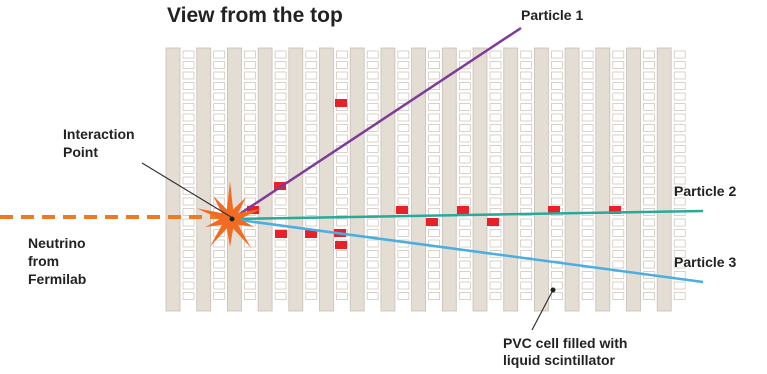  I want to click on diagram-title: View from the top, so click(255, 15).